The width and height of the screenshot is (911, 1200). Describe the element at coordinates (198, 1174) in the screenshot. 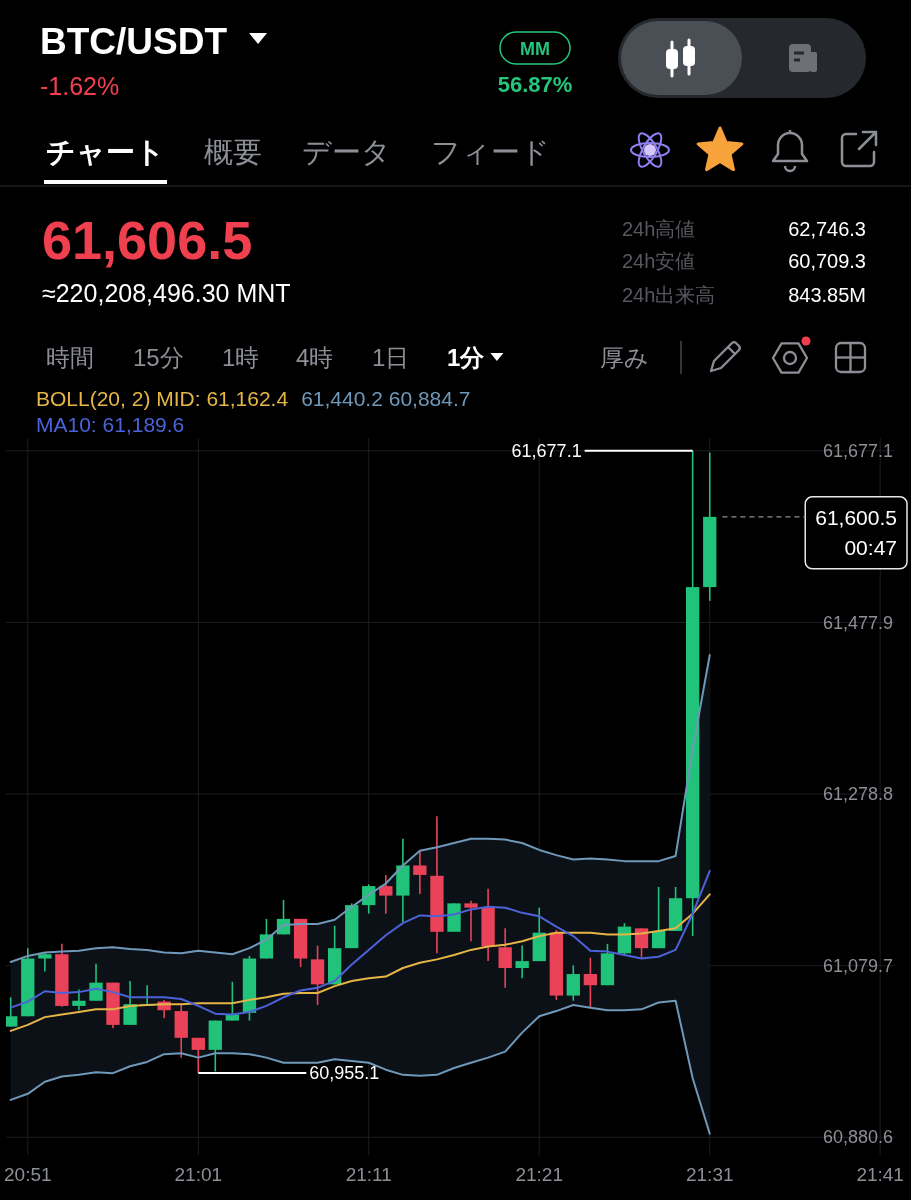

I see `x-tick-label: 21:01` at that location.